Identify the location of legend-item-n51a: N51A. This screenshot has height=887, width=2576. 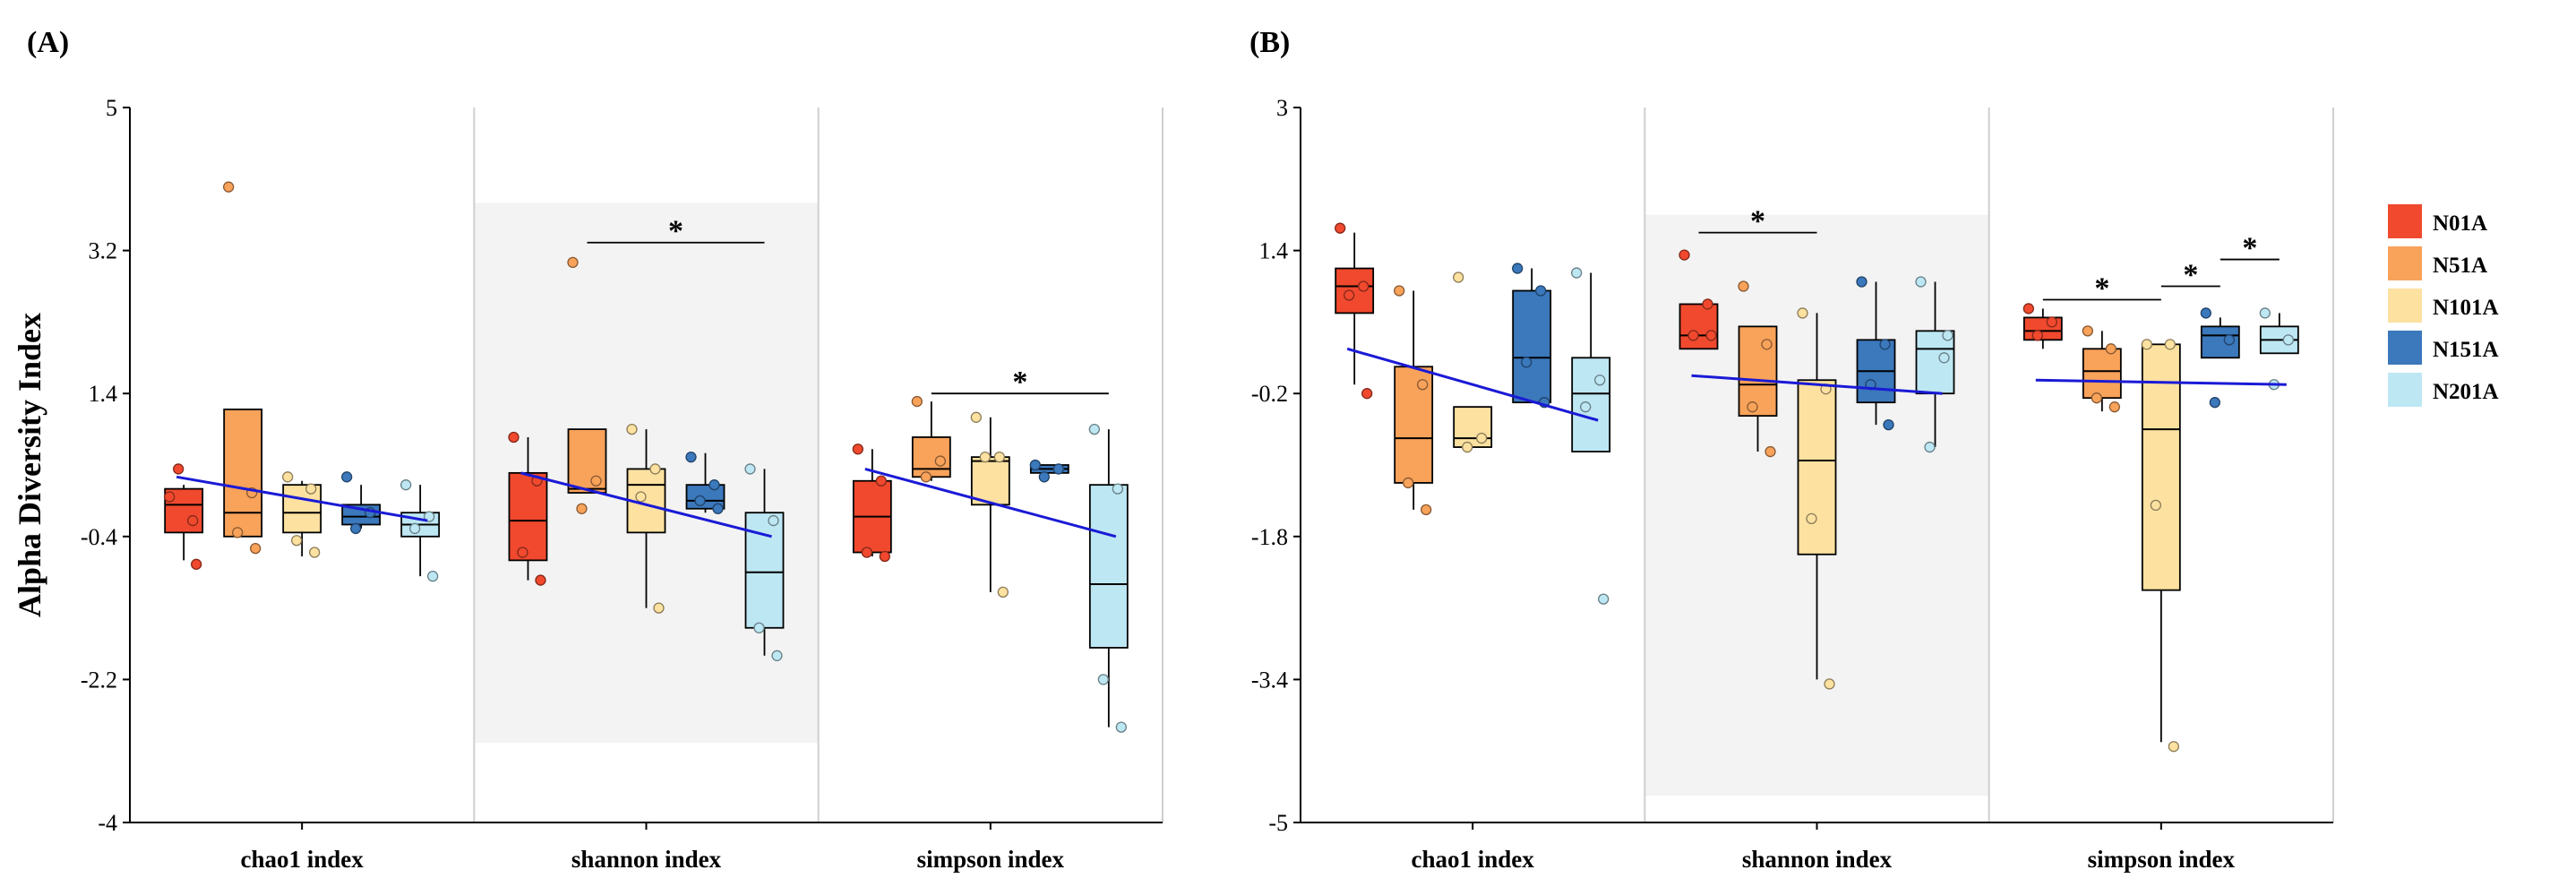
(2437, 263).